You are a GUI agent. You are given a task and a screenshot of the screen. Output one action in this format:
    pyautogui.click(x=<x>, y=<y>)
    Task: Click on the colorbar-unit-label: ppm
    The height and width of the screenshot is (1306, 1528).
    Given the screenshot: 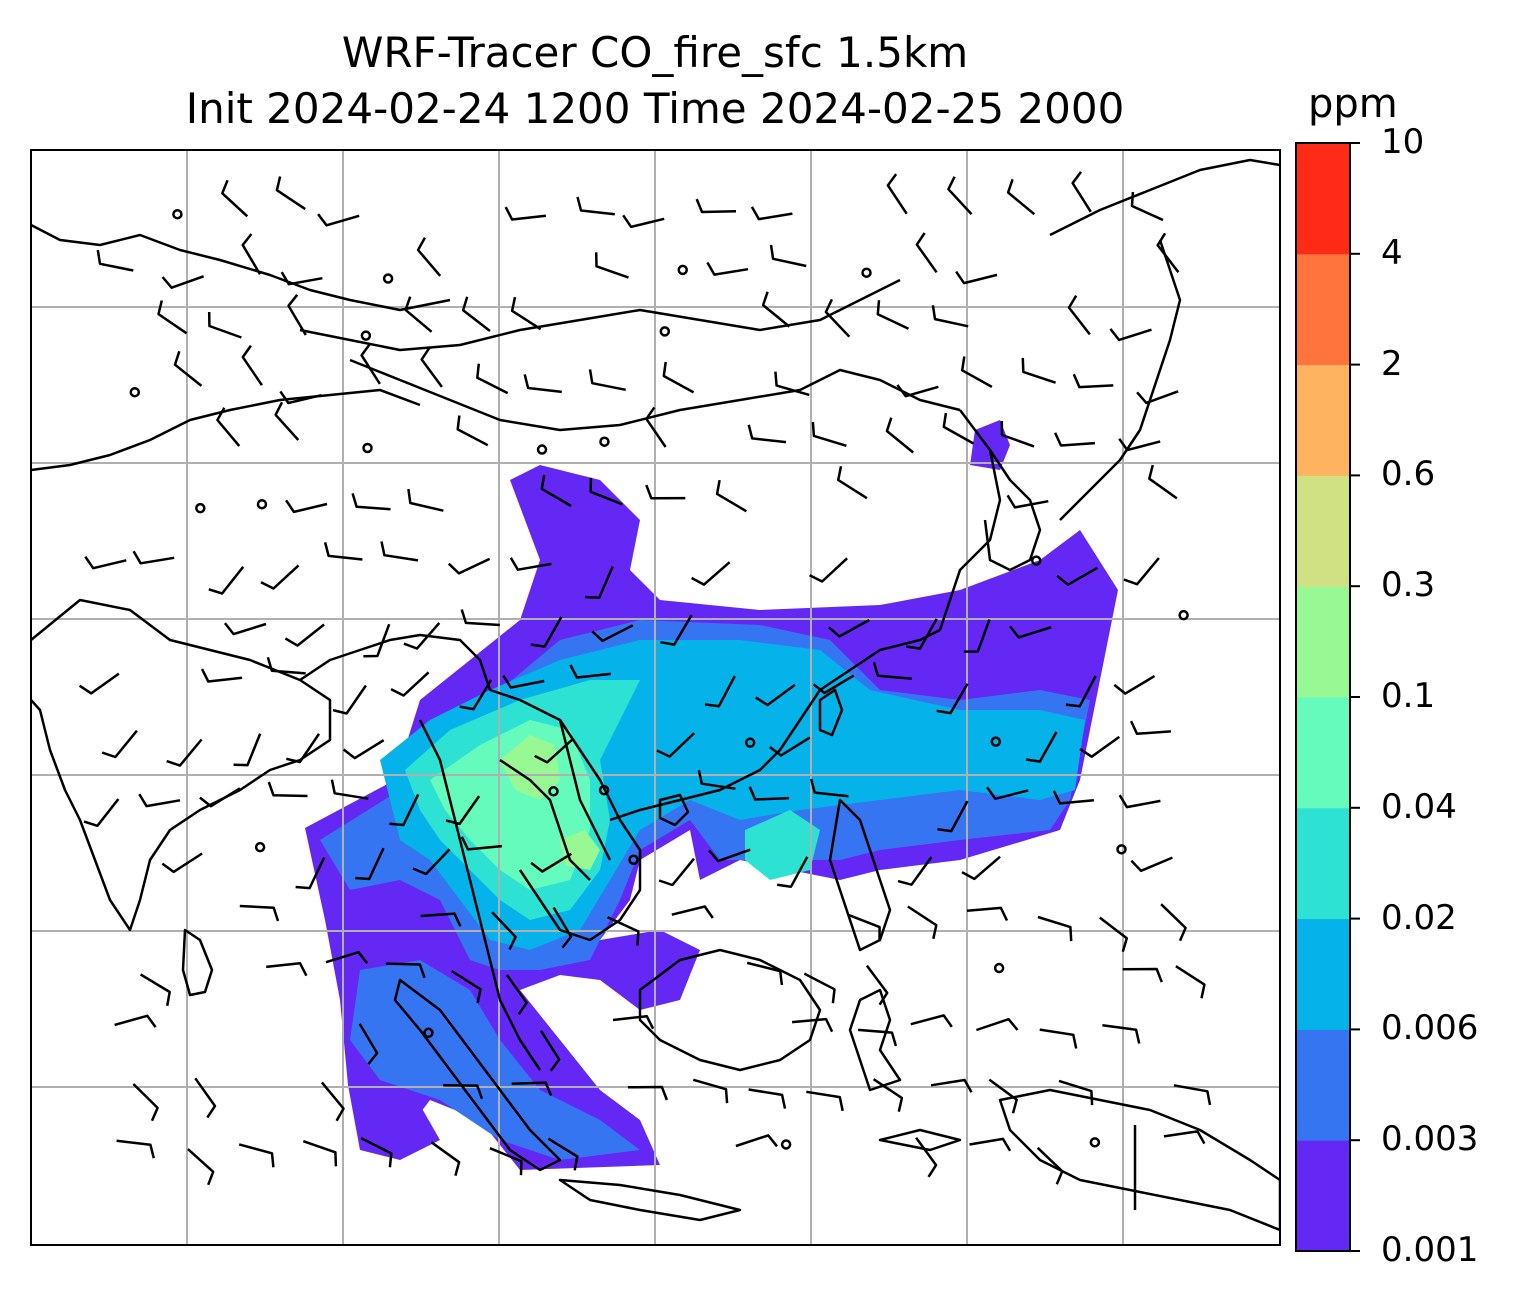 What is the action you would take?
    pyautogui.click(x=1353, y=104)
    